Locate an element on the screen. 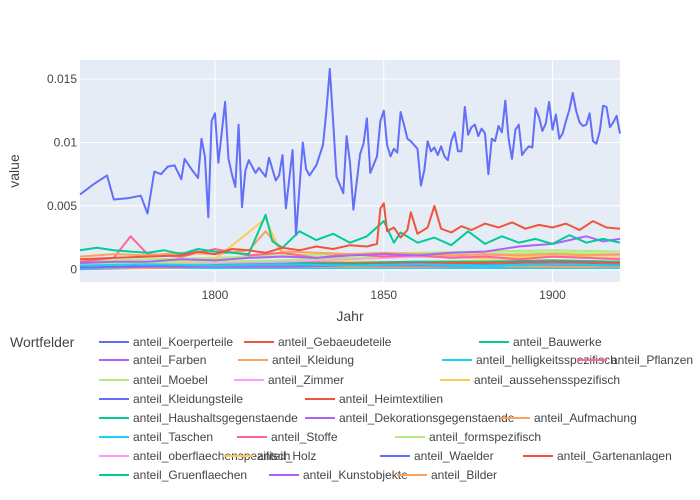 This screenshot has height=500, width=700. x-tick-label: 1900 is located at coordinates (552, 295).